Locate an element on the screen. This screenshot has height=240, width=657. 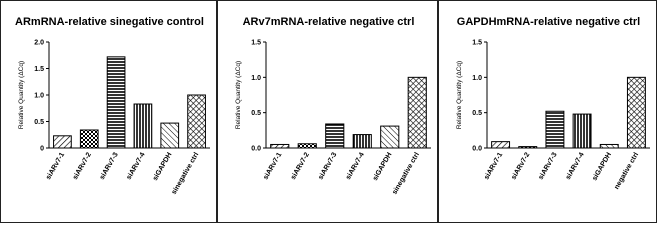
y-tick-label: 2.0 is located at coordinates (39, 43).